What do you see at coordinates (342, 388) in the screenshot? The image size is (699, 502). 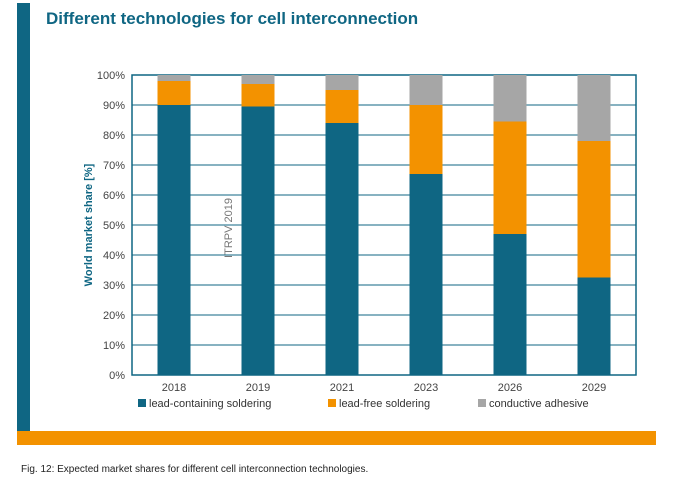 I see `x-tick-label: 2021` at bounding box center [342, 388].